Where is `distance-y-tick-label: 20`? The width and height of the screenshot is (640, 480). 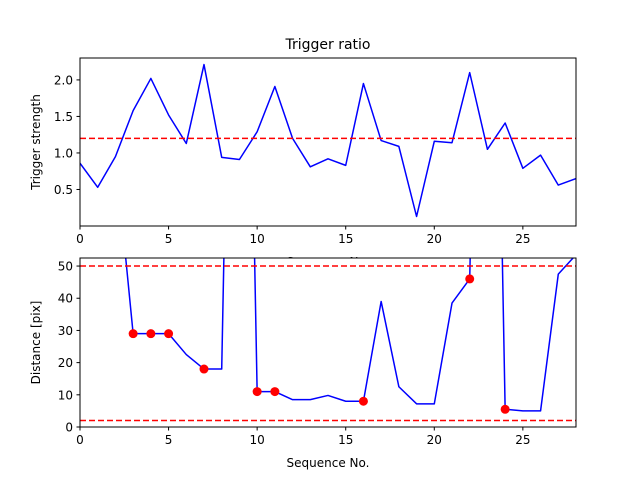
distance-y-tick-label: 20 is located at coordinates (65, 363).